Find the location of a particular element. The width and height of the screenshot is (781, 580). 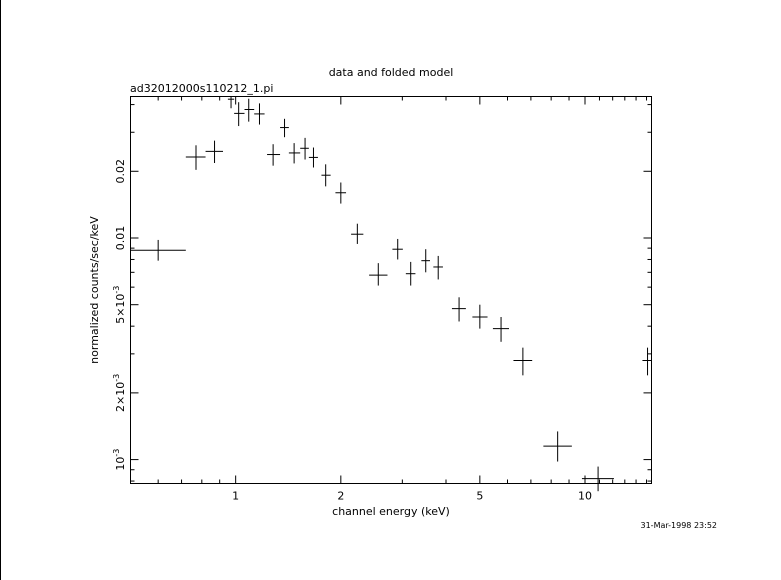

y-tick-label: 0.02 is located at coordinates (120, 171).